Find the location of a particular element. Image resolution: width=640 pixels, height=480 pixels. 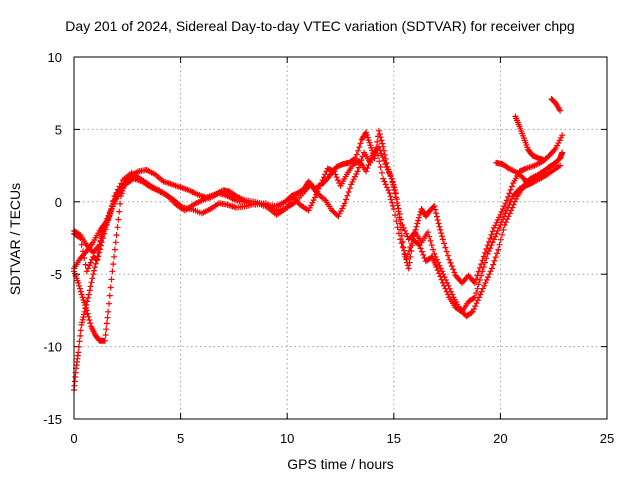

y-tick-label: 0 is located at coordinates (58, 202).